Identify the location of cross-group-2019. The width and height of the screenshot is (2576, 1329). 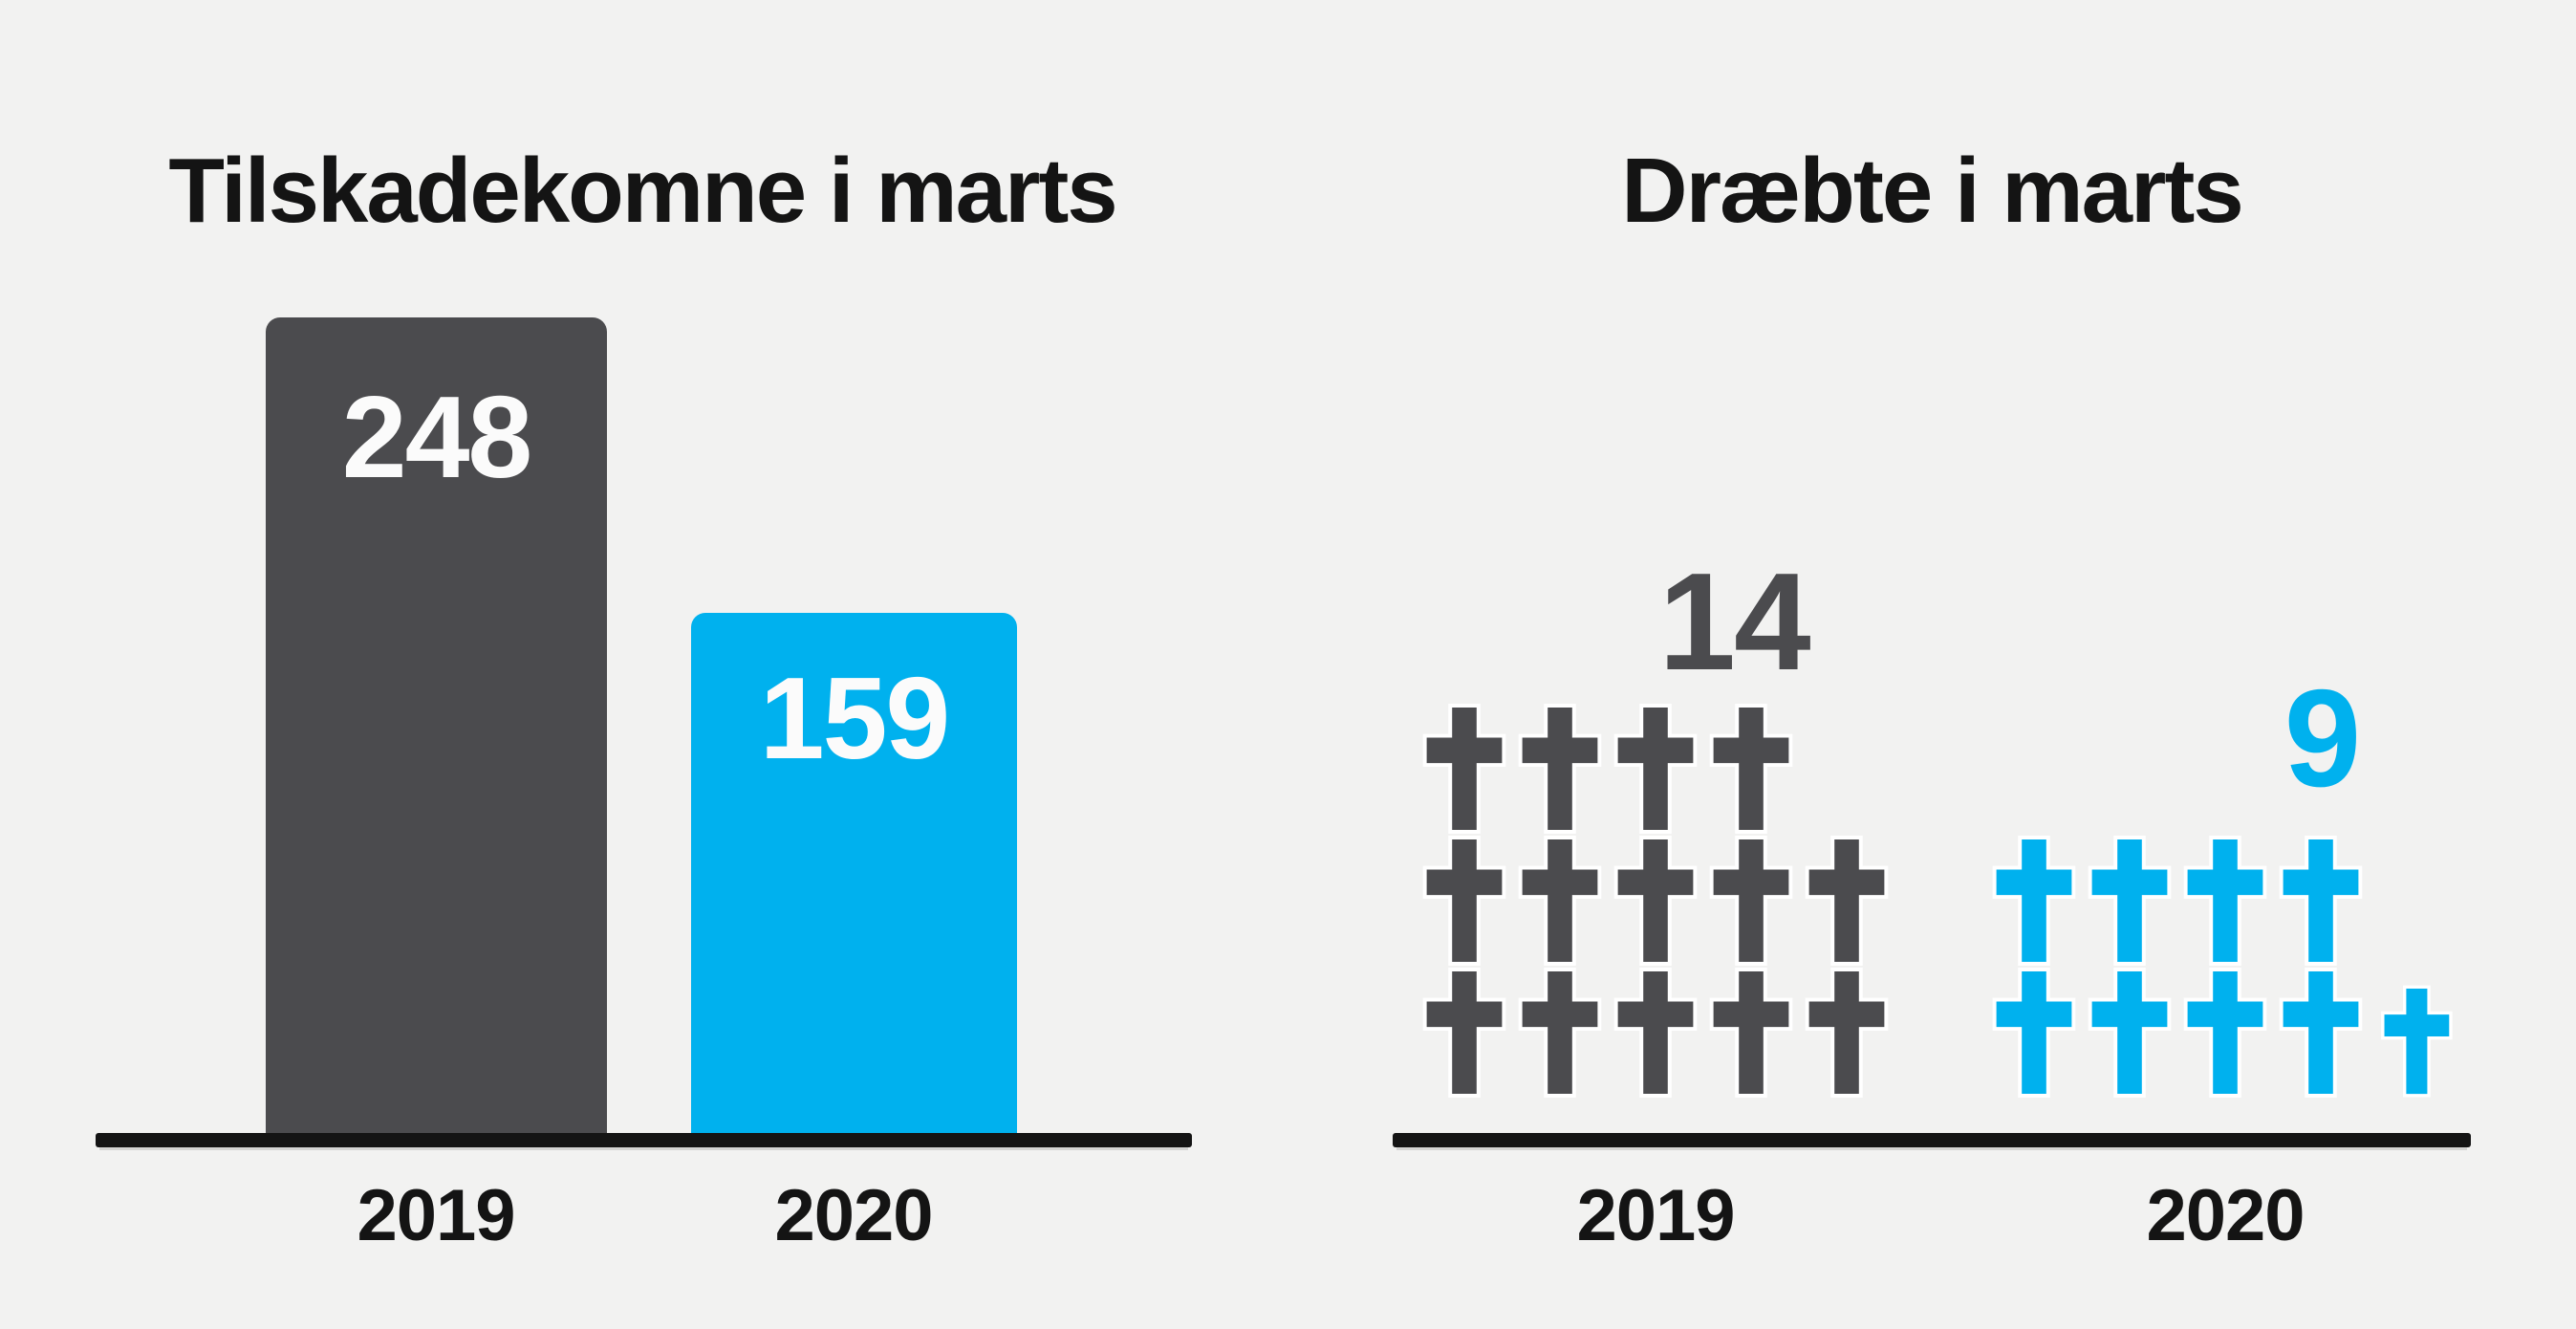
(1663, 901).